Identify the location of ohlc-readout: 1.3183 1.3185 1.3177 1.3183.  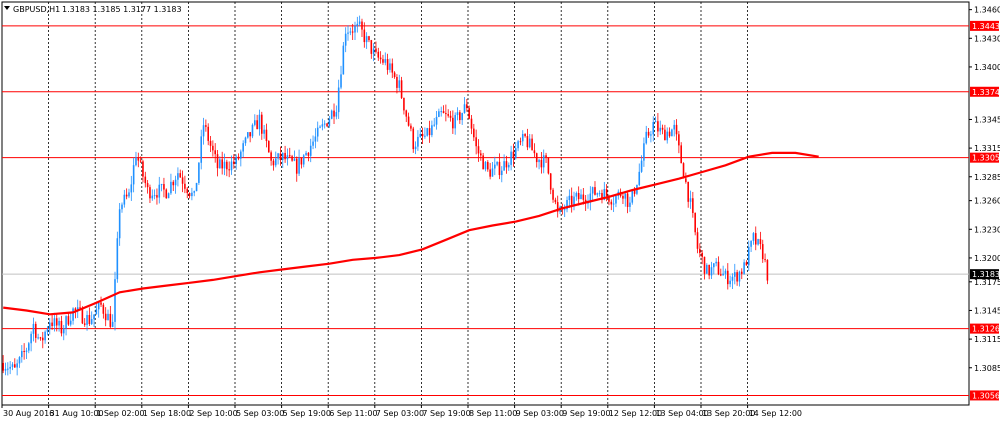
(122, 9).